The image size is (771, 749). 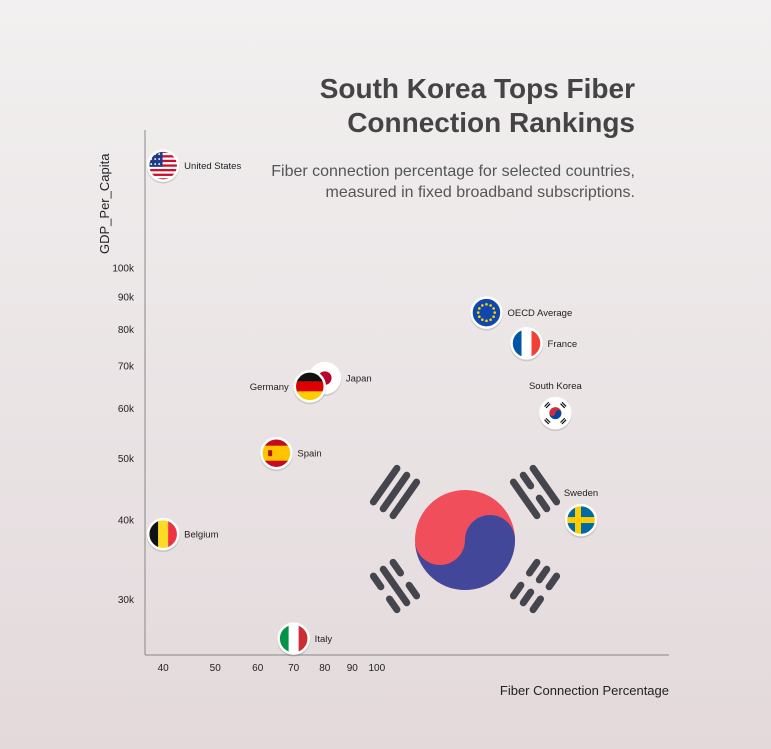 I want to click on x-tick-label: 90, so click(x=353, y=668).